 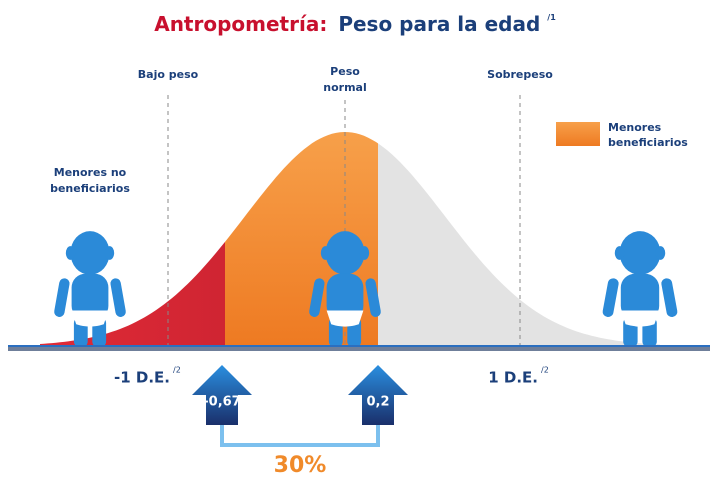 What do you see at coordinates (221, 402) in the screenshot?
I see `arrow-label: -0,67` at bounding box center [221, 402].